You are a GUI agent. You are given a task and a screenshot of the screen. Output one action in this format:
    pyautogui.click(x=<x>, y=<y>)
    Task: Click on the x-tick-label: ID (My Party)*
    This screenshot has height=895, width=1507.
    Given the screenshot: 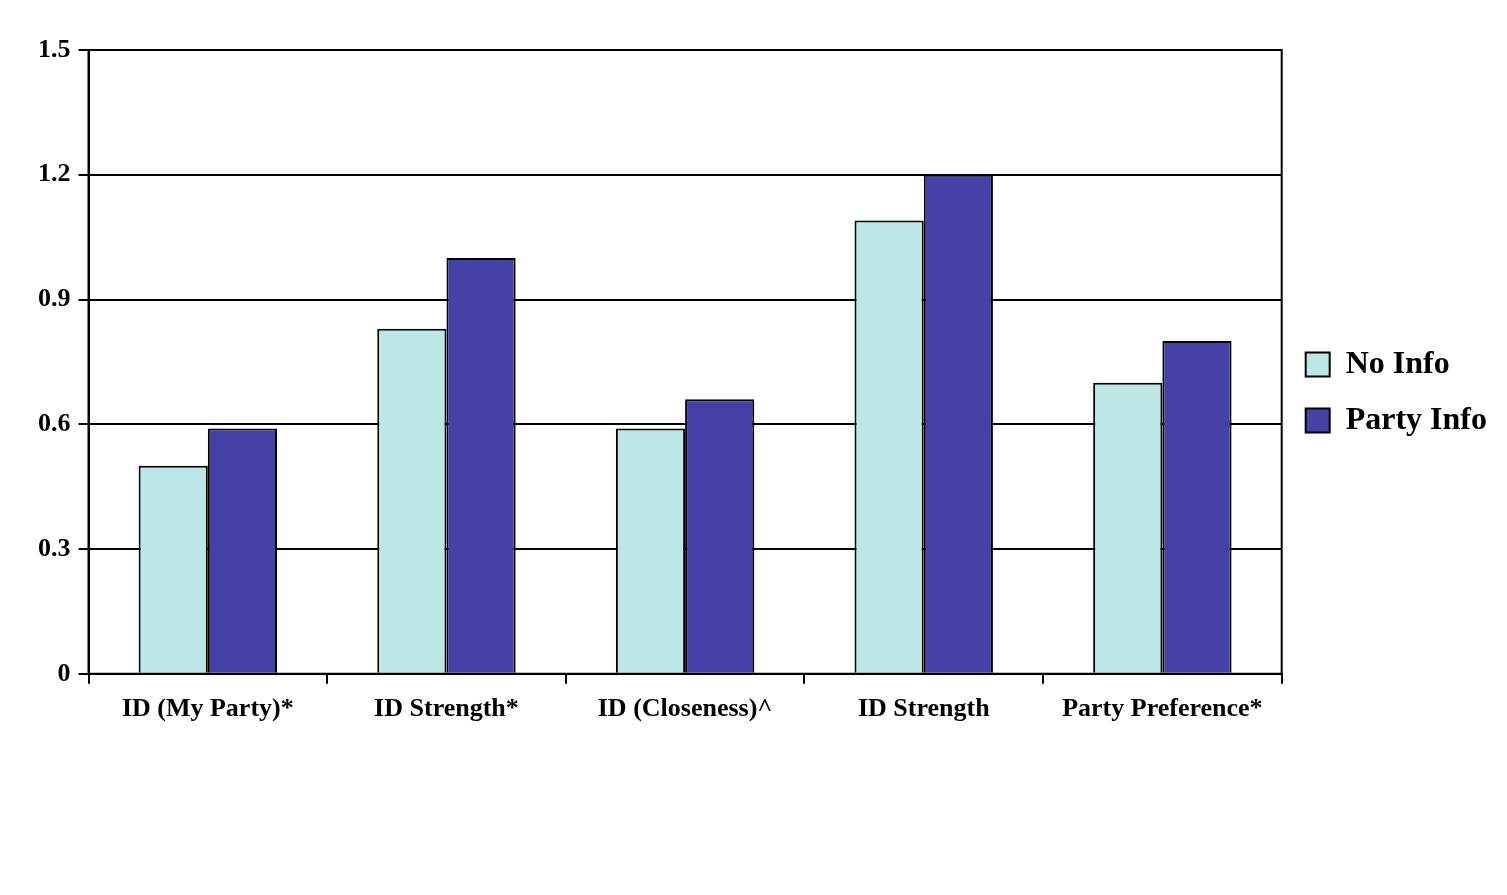 What is the action you would take?
    pyautogui.click(x=207, y=708)
    